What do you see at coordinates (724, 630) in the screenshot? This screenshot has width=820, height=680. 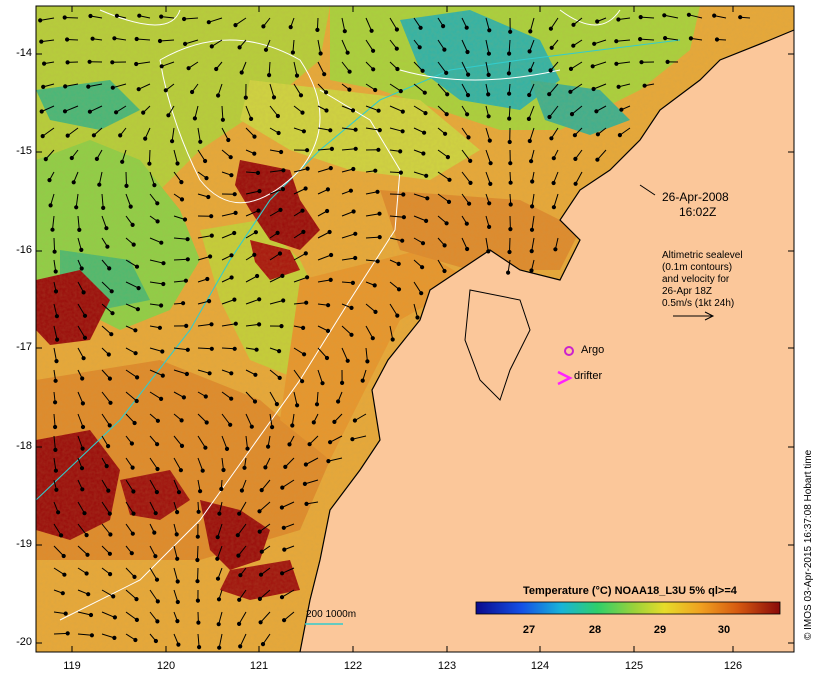 I see `colorbar-tick: 30` at bounding box center [724, 630].